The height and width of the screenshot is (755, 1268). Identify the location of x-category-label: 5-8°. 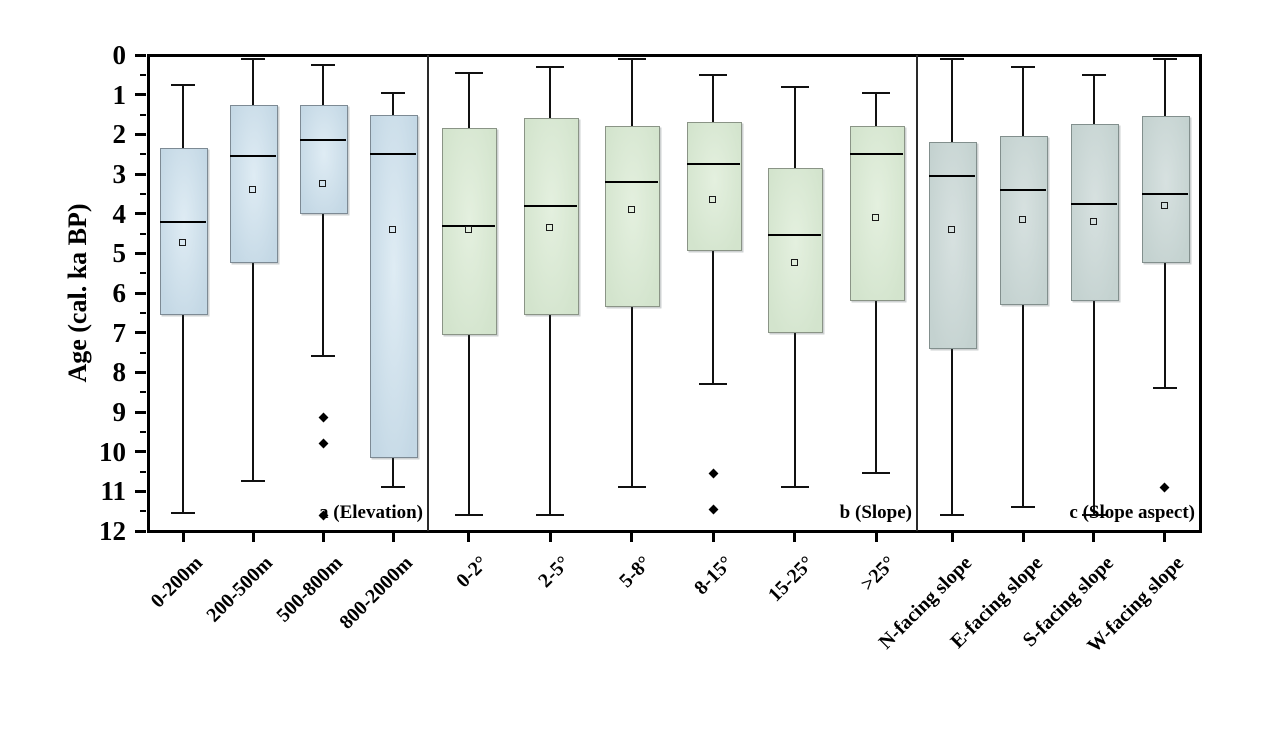
(635, 572).